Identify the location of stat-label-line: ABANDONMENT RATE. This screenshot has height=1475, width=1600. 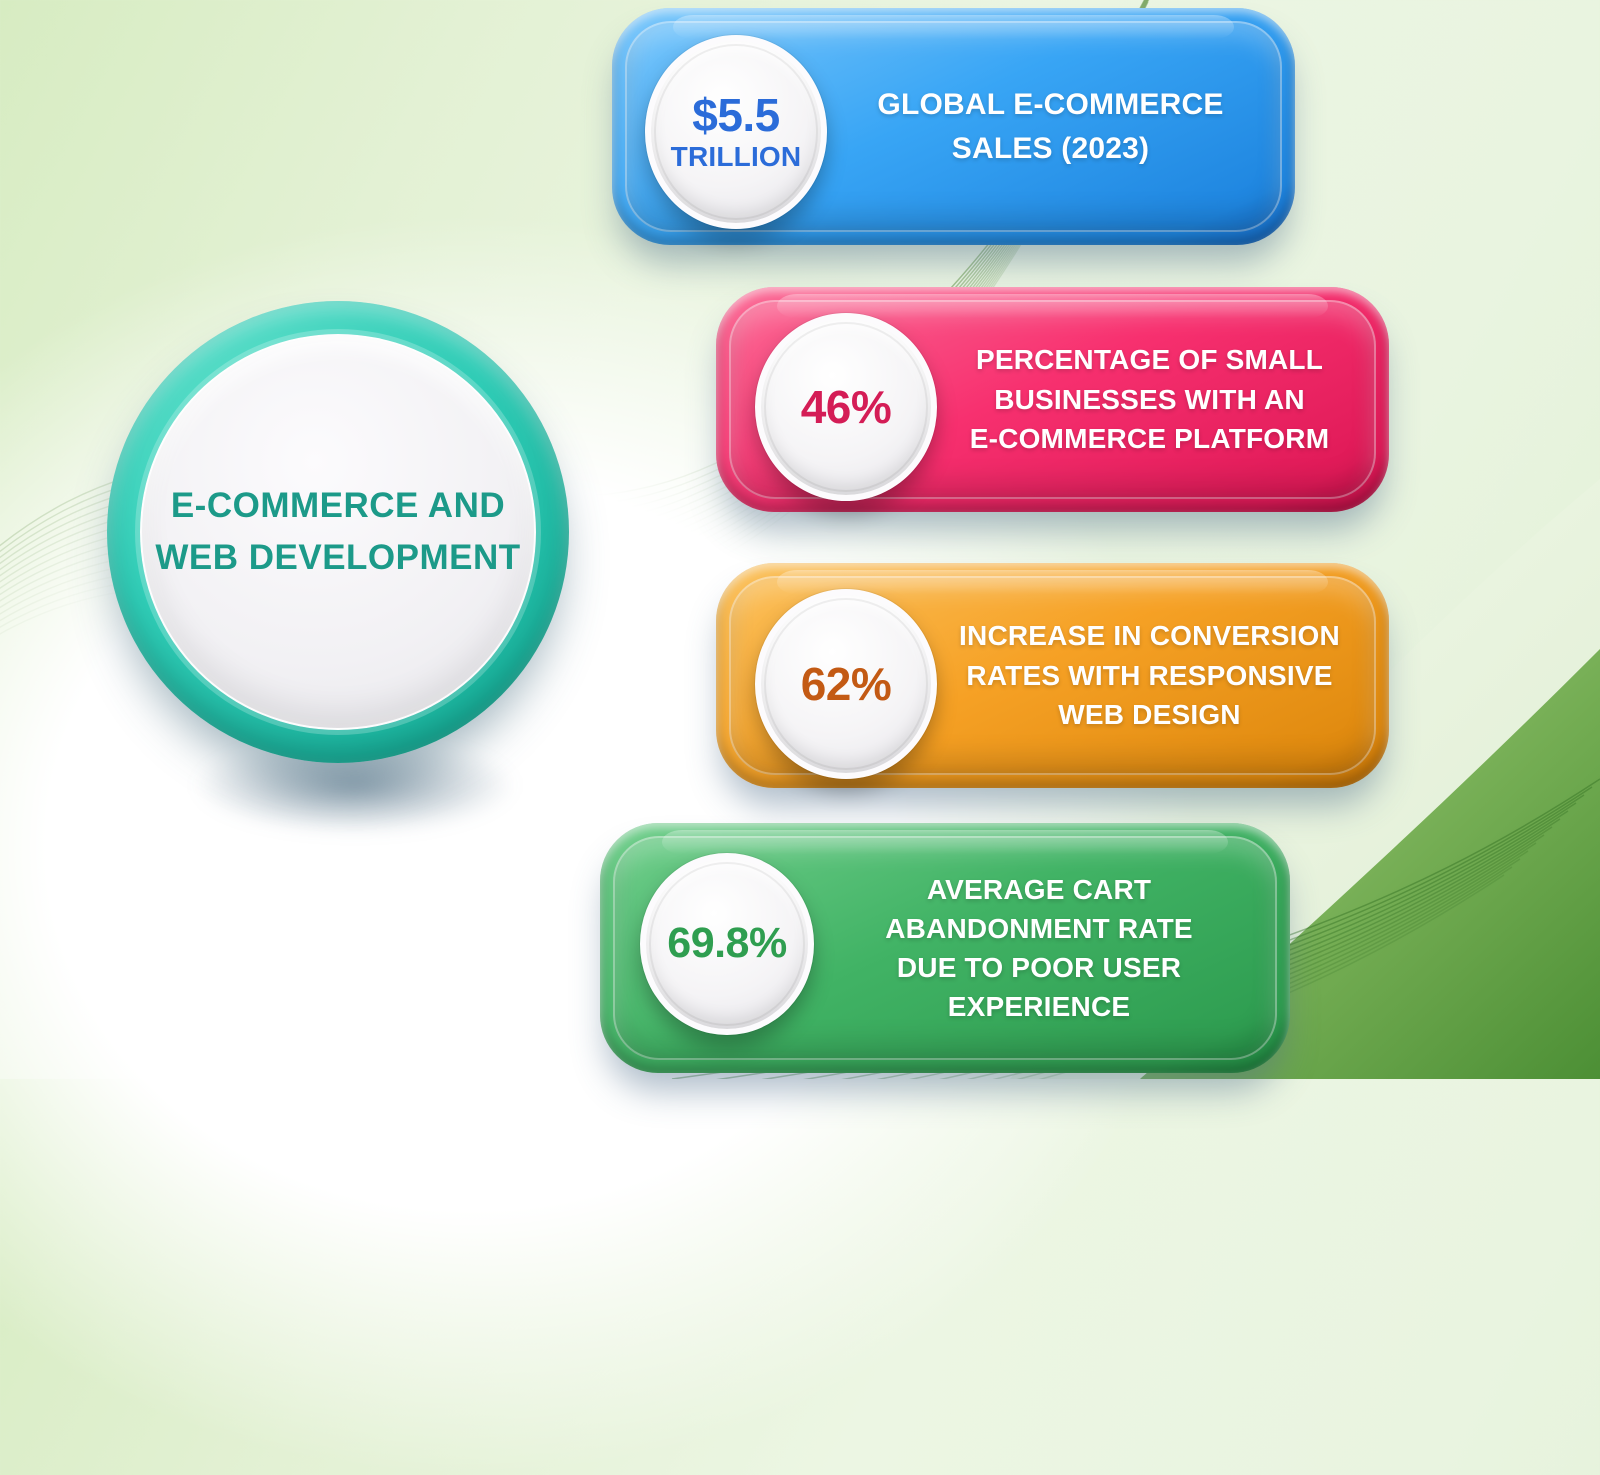
(1039, 928).